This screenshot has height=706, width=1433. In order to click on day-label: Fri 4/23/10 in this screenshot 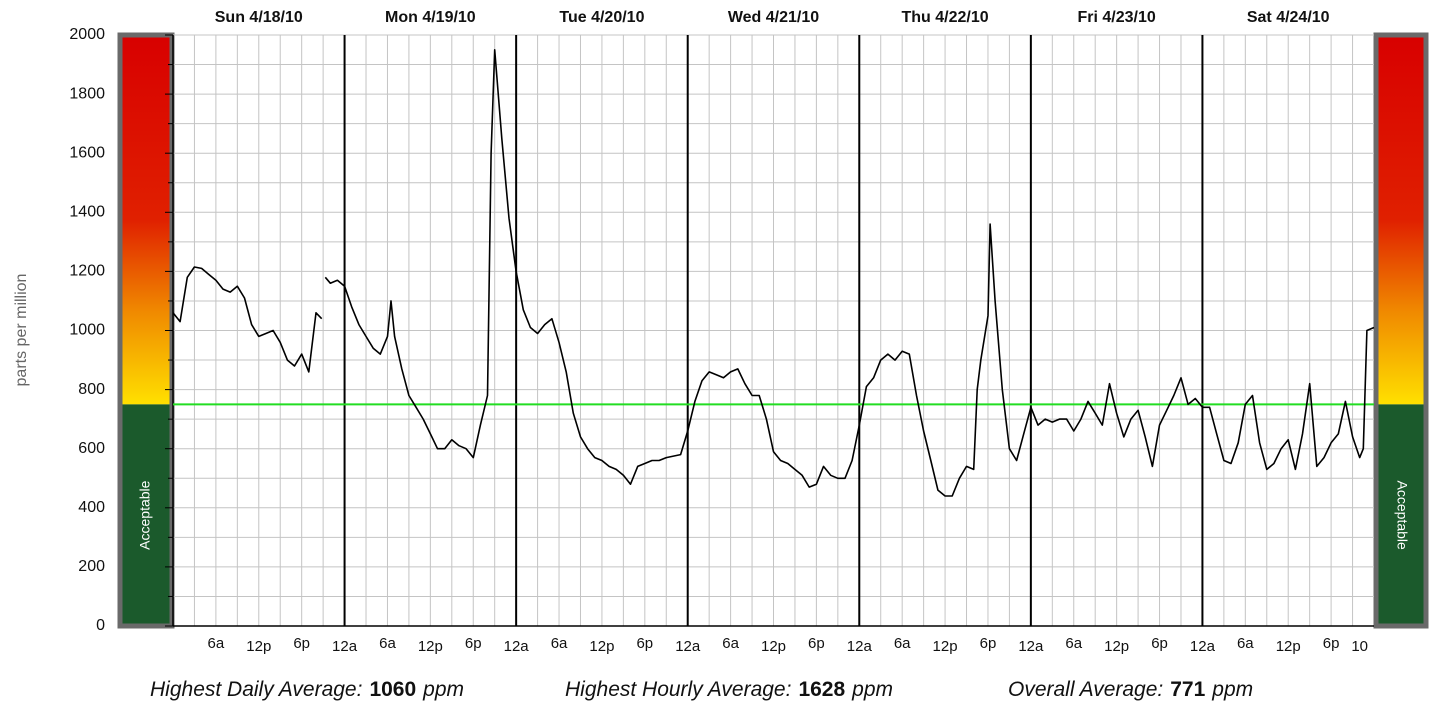, I will do `click(1117, 17)`.